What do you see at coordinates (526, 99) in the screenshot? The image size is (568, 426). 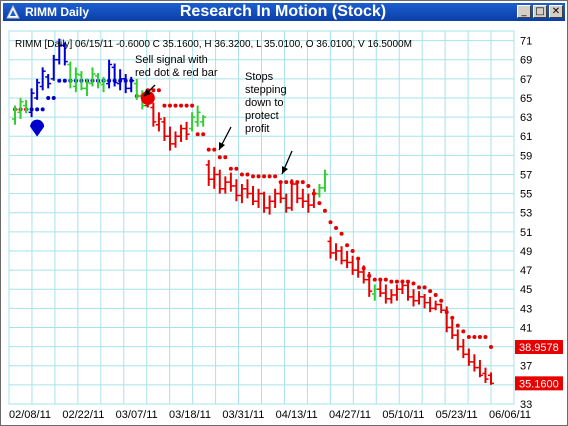 I see `y-tick-label: 65` at bounding box center [526, 99].